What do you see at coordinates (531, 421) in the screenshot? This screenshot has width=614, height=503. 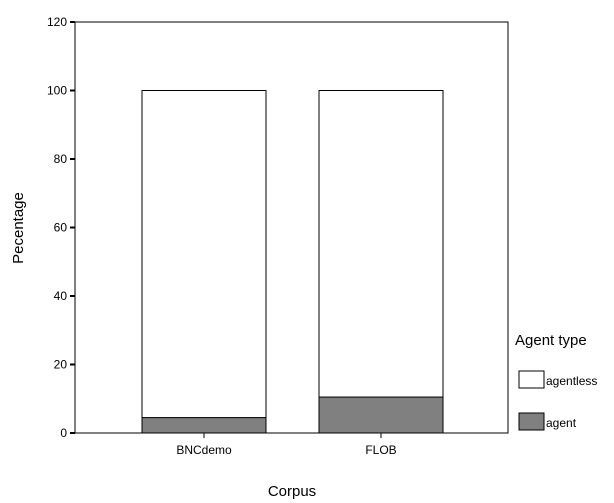 I see `legend-swatch-agent` at bounding box center [531, 421].